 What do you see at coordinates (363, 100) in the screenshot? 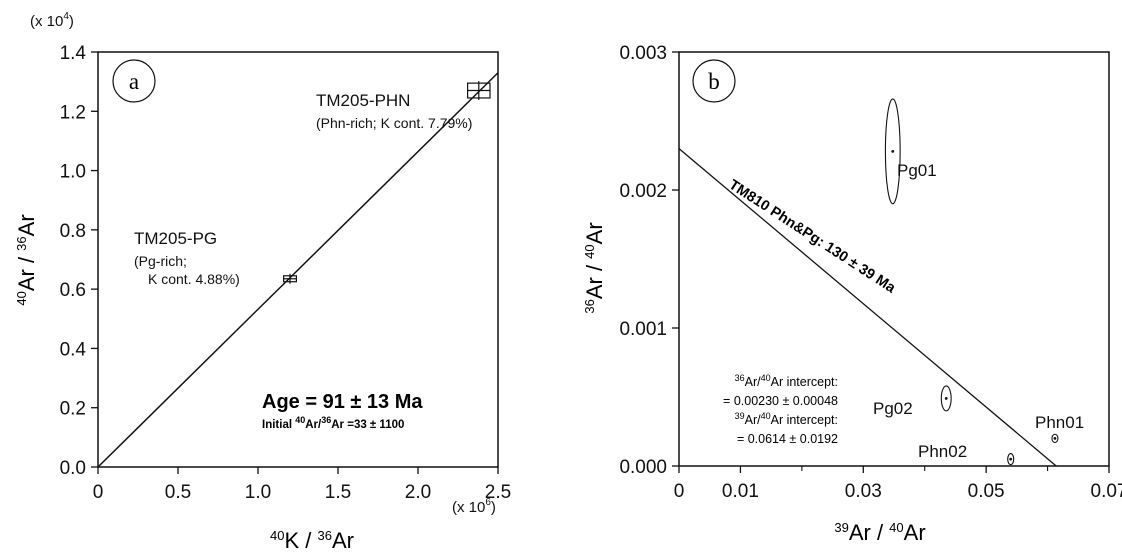
I see `point-label-tm205-phn: TM205-PHN` at bounding box center [363, 100].